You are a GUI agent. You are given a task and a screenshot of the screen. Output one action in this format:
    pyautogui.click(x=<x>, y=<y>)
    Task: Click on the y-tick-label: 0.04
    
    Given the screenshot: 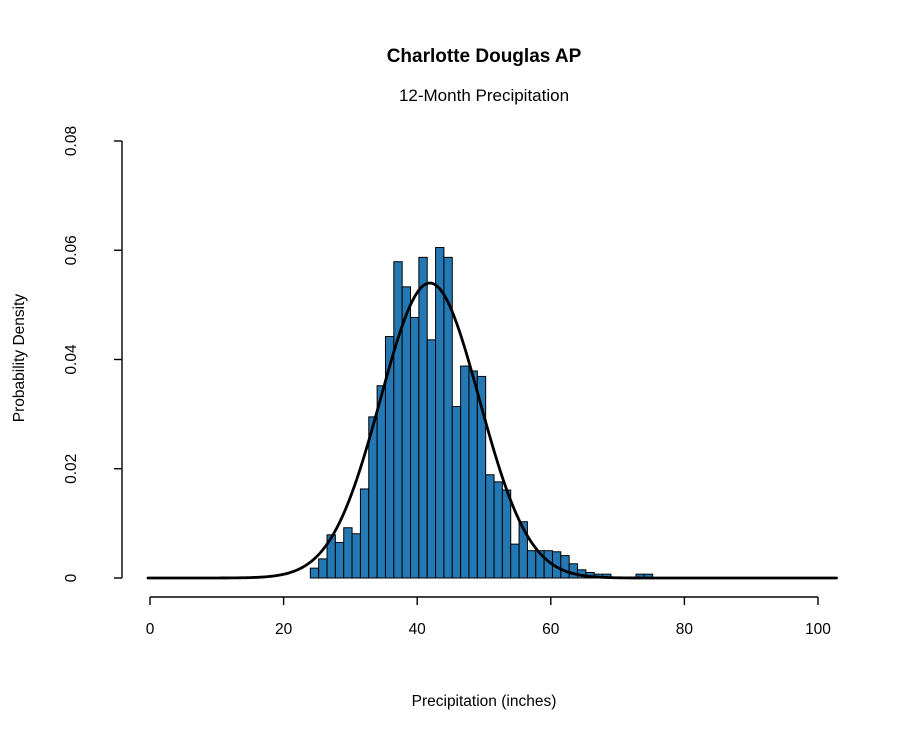 What is the action you would take?
    pyautogui.click(x=71, y=359)
    